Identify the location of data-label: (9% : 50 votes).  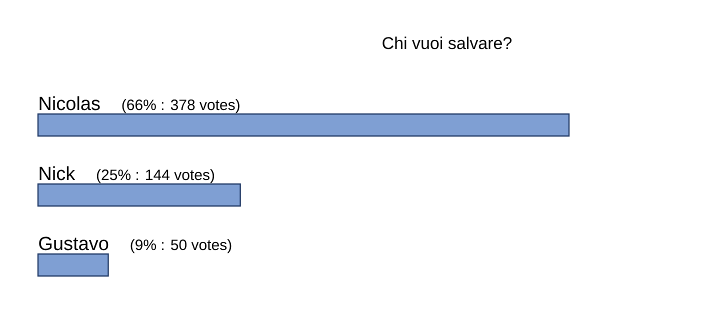
(181, 246).